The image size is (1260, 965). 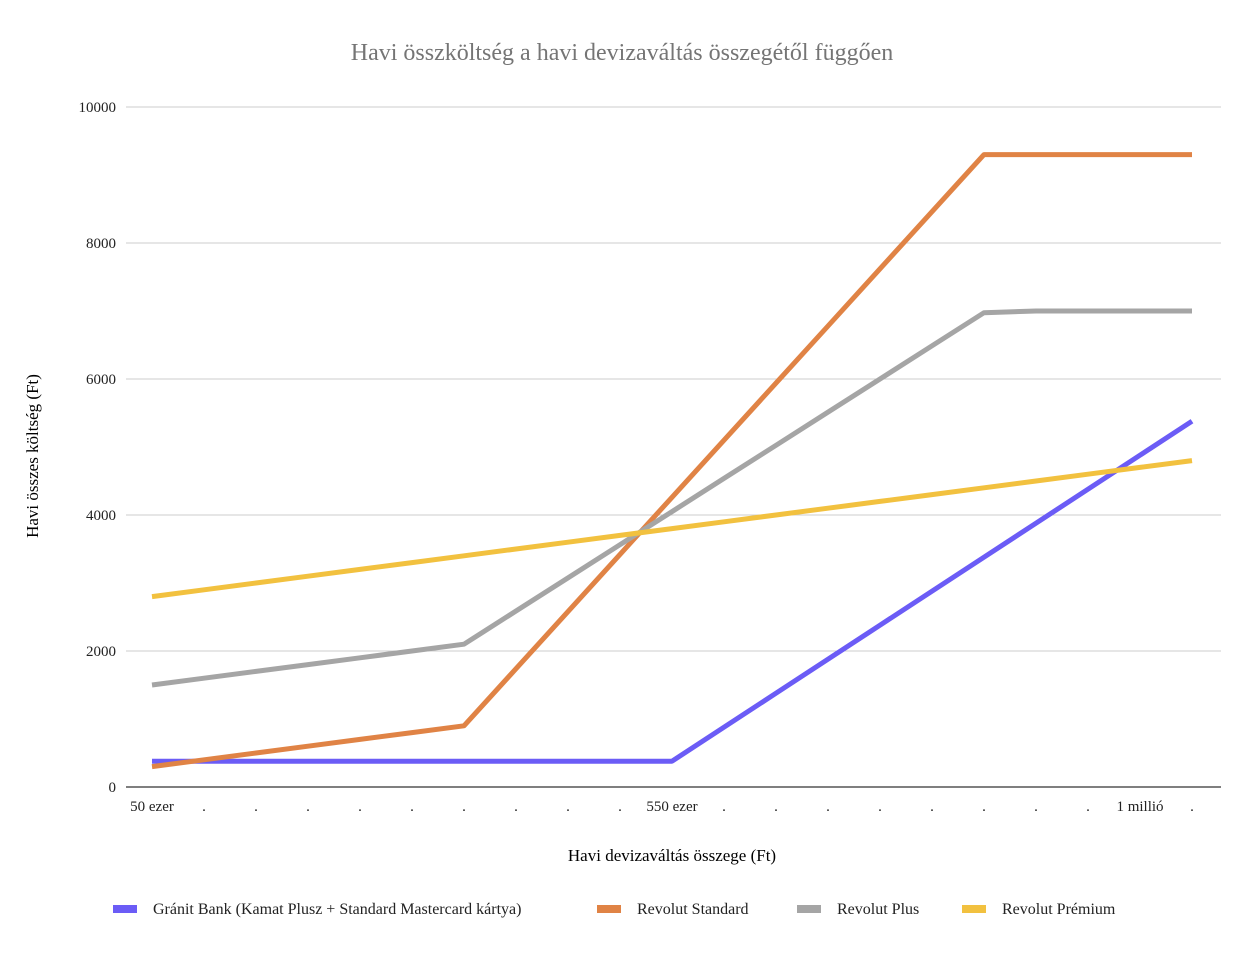 What do you see at coordinates (98, 448) in the screenshot?
I see `y-axis-ticks: 0 2000 4000 6000 8000 10000` at bounding box center [98, 448].